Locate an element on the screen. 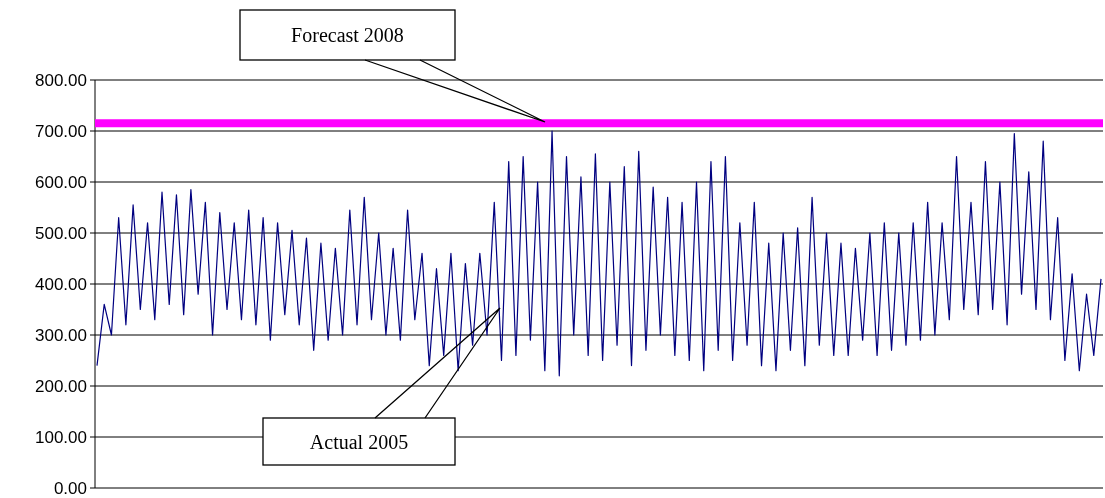  y-tick-label: 0.00 is located at coordinates (70, 488).